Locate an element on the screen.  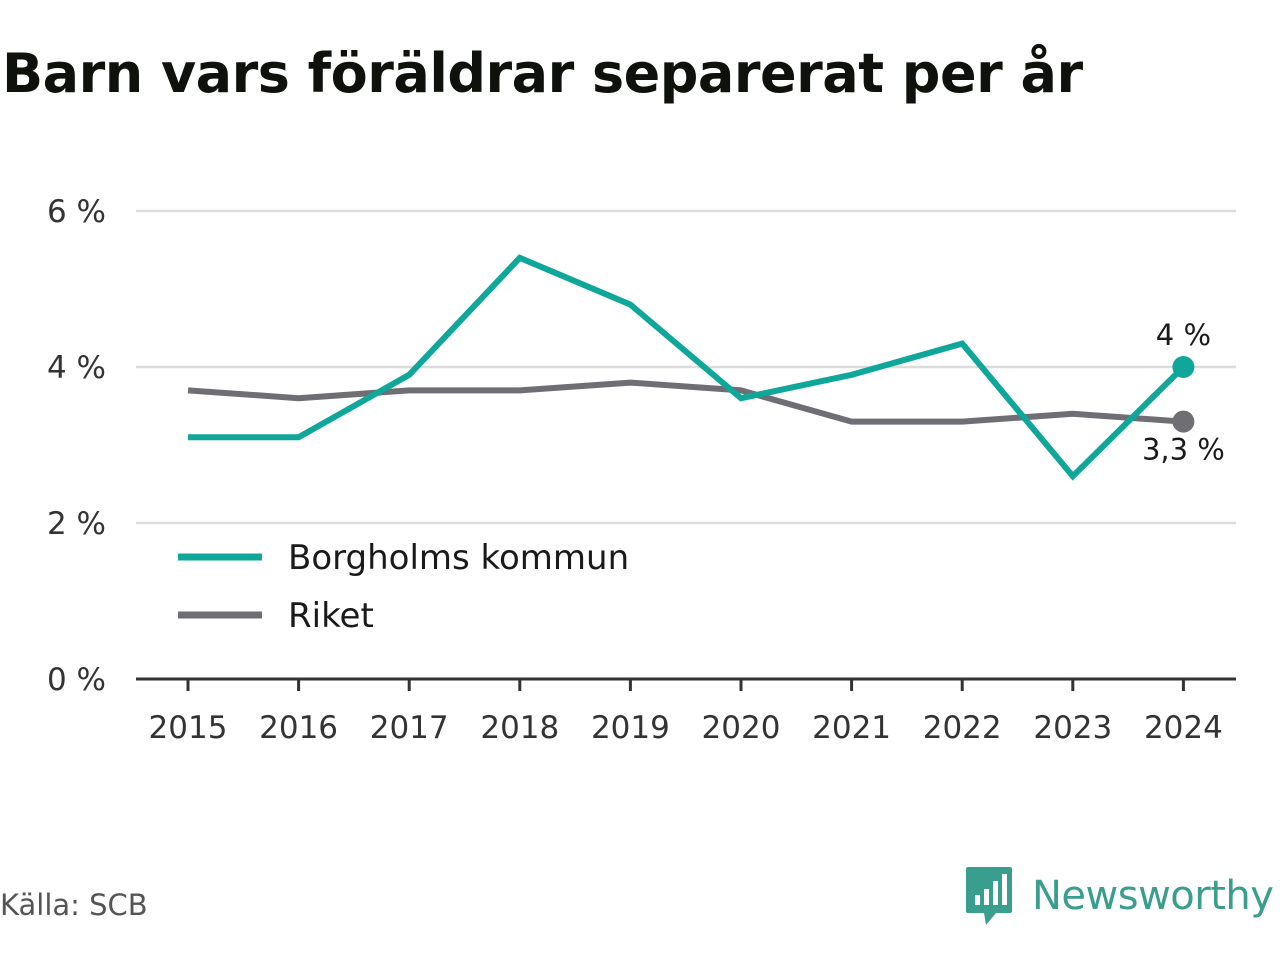
x-tick-label: 2020 is located at coordinates (741, 728).